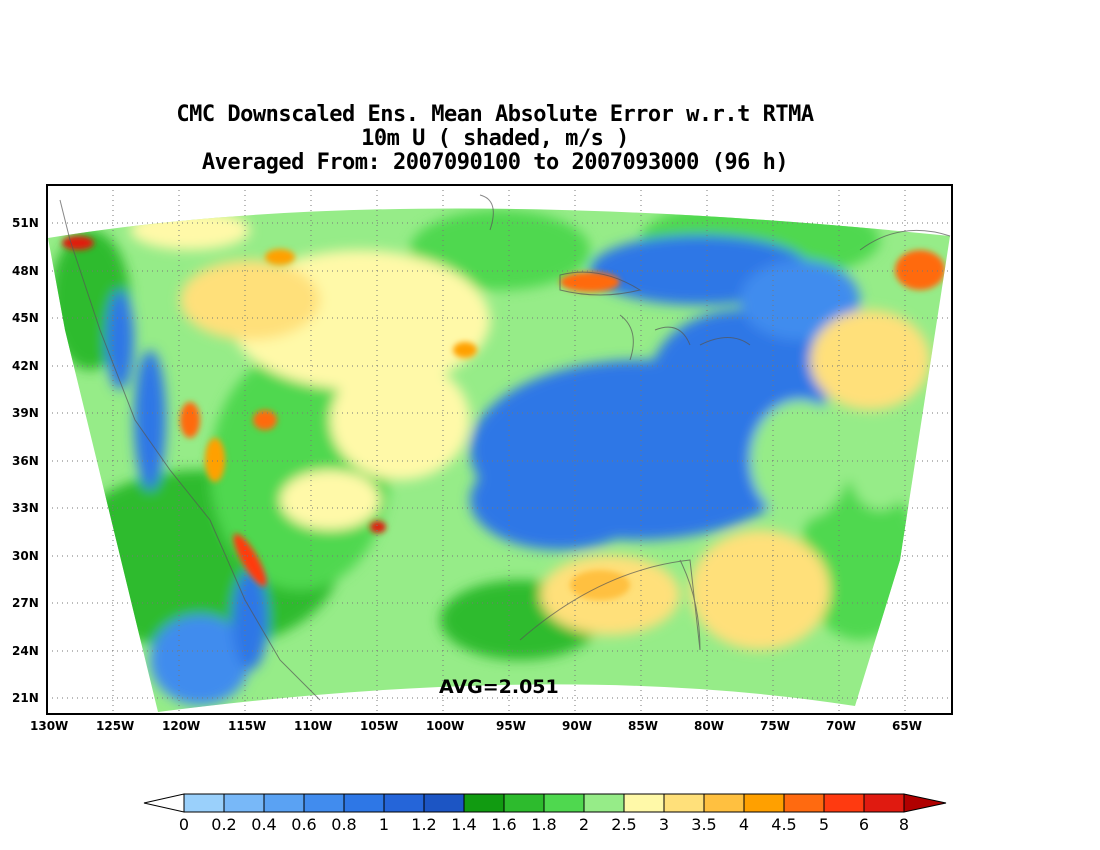 This screenshot has width=1100, height=850. I want to click on lat-label: 21N, so click(25, 698).